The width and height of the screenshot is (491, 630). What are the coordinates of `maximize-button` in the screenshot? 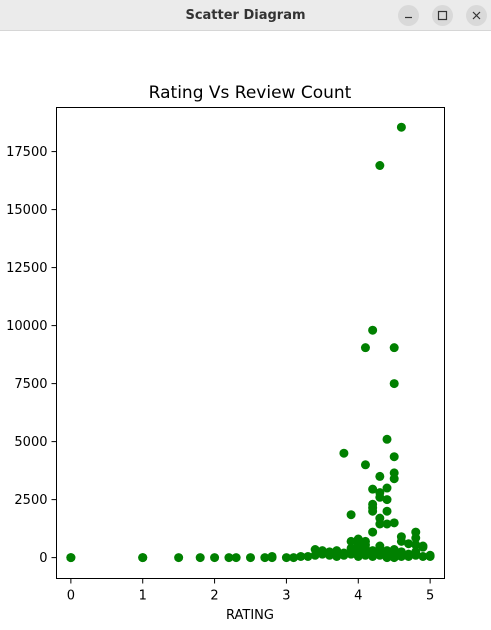 It's located at (442, 15).